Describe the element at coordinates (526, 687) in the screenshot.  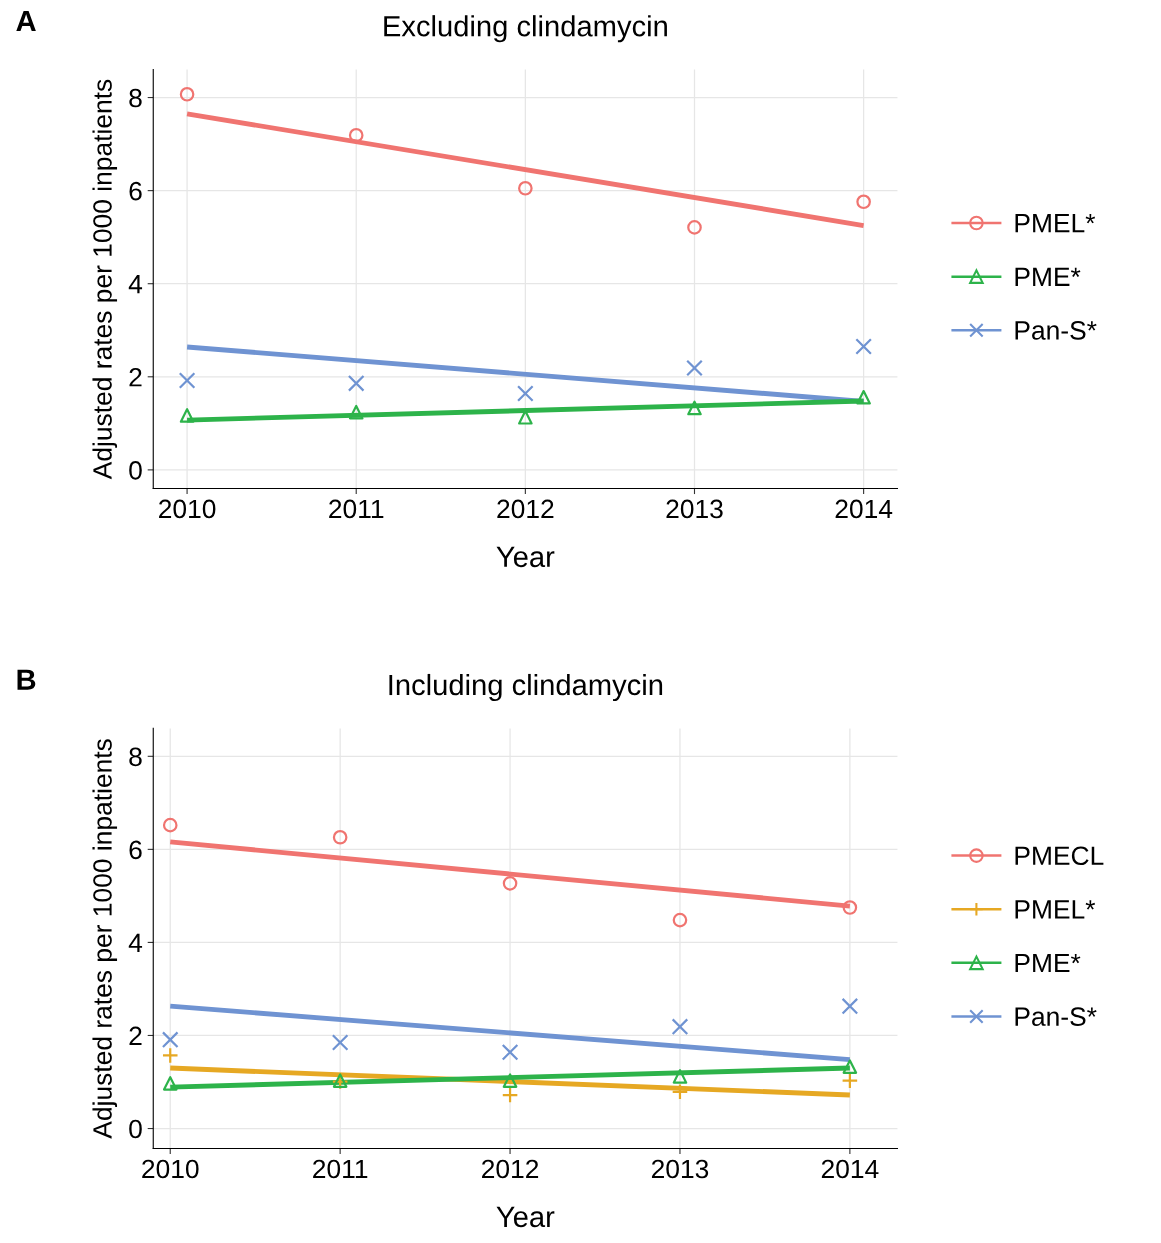
I see `chart-title: Including clindamycin` at that location.